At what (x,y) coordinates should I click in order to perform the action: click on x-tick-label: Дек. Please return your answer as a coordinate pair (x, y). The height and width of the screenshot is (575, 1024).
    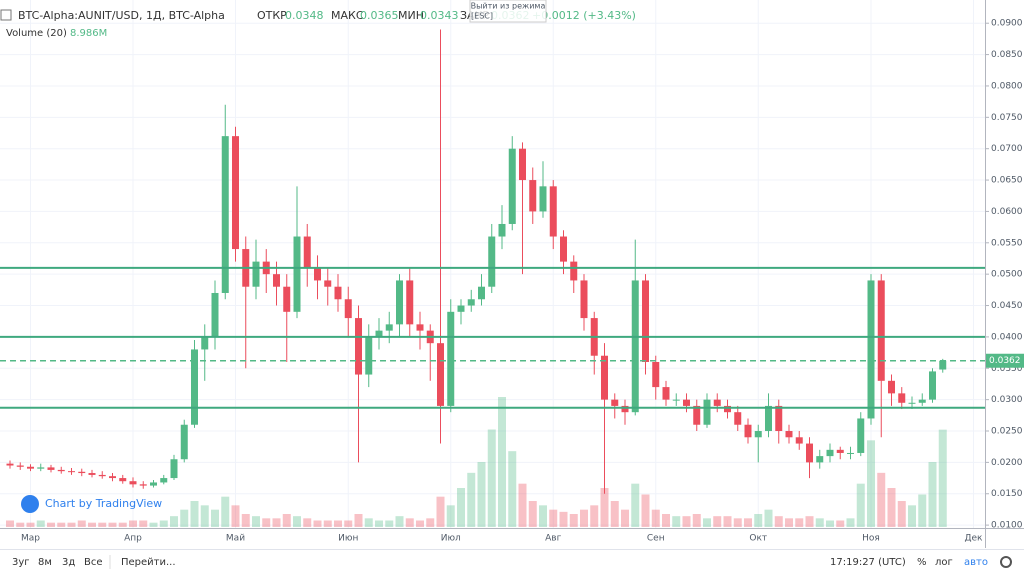
    Looking at the image, I should click on (973, 539).